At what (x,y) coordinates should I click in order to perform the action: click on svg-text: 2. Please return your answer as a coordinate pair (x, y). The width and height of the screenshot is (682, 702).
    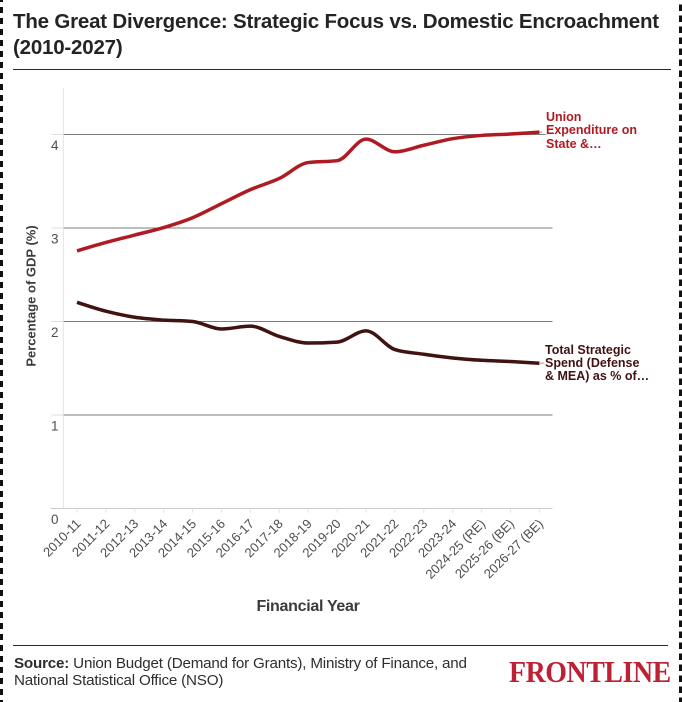
    Looking at the image, I should click on (55, 332).